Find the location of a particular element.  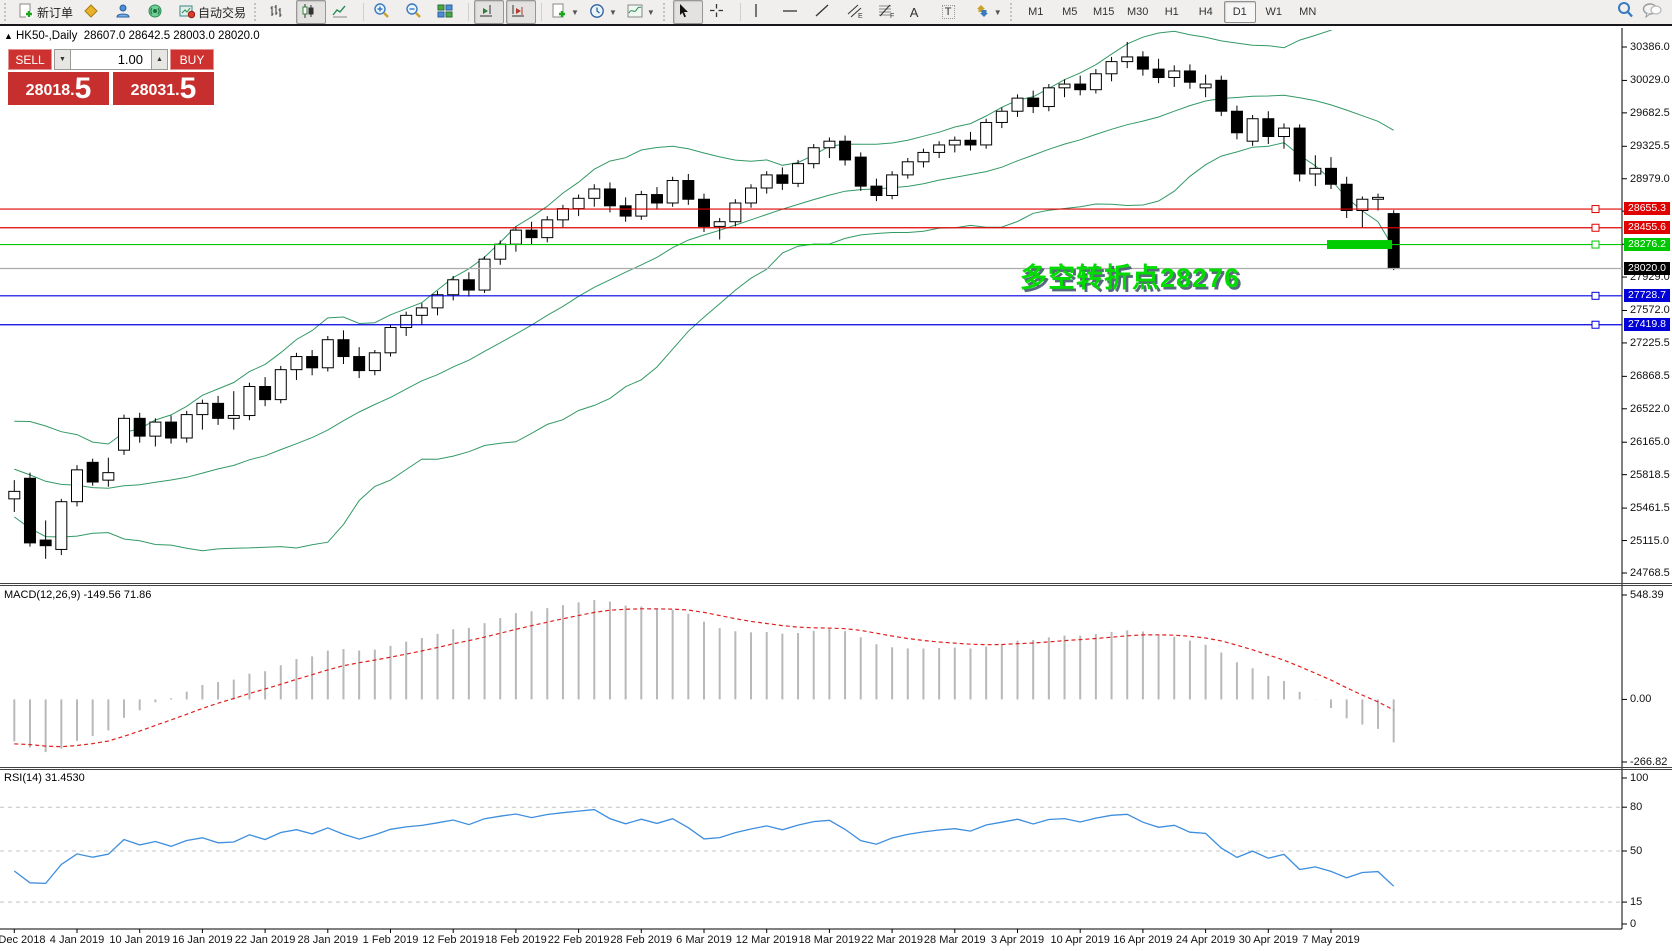

vertical-line-button is located at coordinates (761, 12).